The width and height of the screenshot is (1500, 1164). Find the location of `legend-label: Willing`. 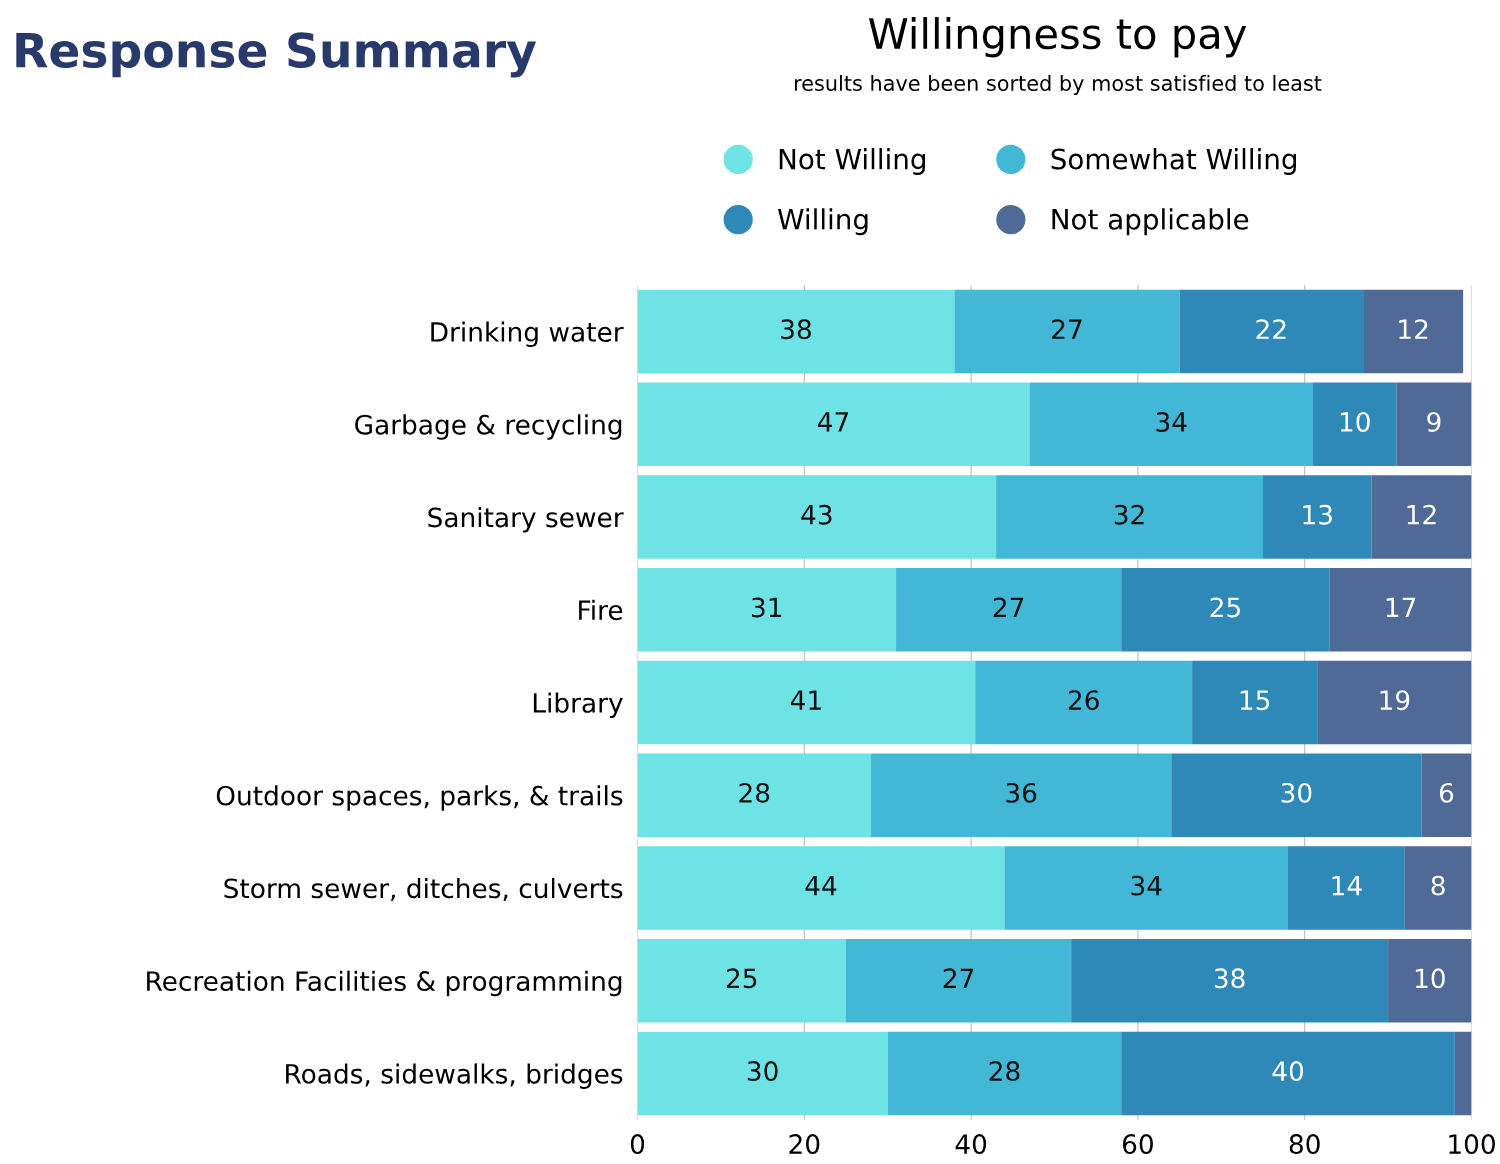

legend-label: Willing is located at coordinates (822, 222).